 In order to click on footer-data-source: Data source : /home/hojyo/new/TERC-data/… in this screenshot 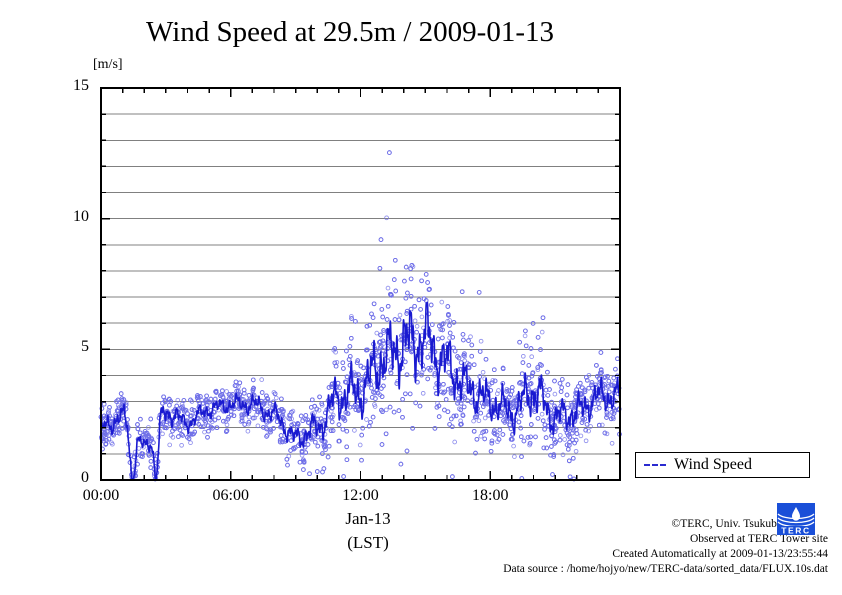, I will do `click(665, 569)`.